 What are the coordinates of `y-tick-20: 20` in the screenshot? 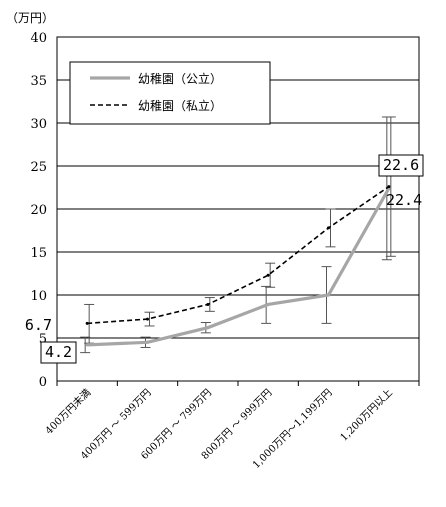 It's located at (38, 210).